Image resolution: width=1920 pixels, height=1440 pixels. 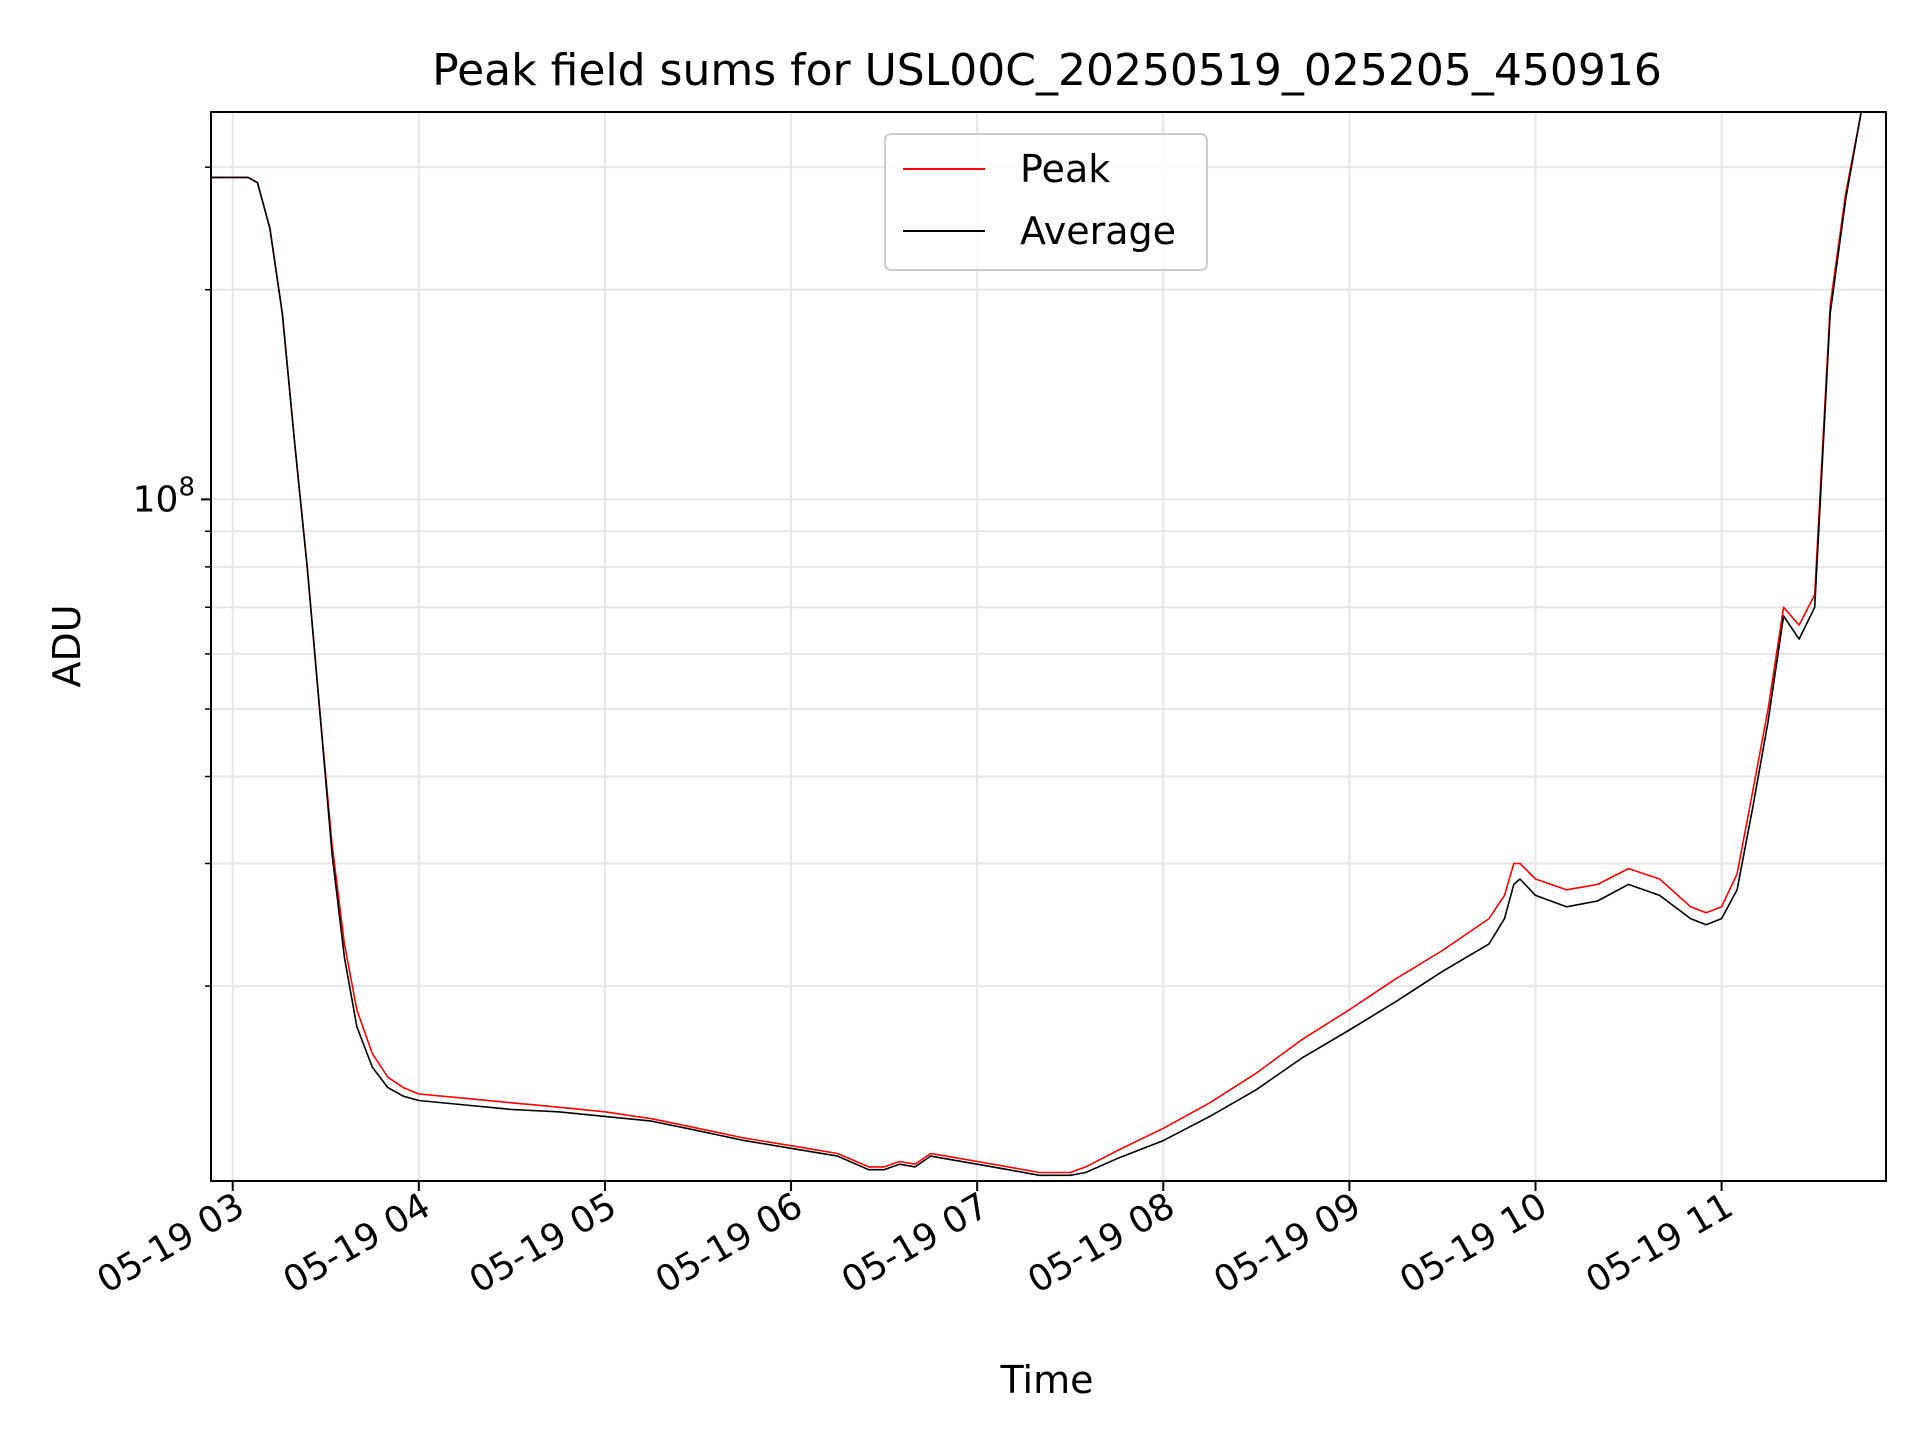 I want to click on y-tick-label: 108, so click(x=164, y=496).